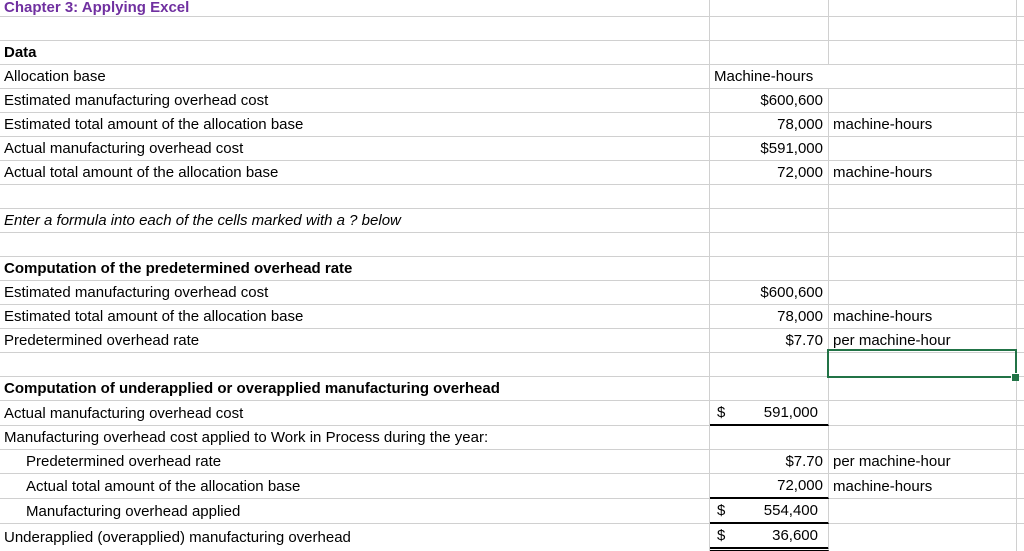 The height and width of the screenshot is (551, 1024). I want to click on cell-a2, so click(355, 29).